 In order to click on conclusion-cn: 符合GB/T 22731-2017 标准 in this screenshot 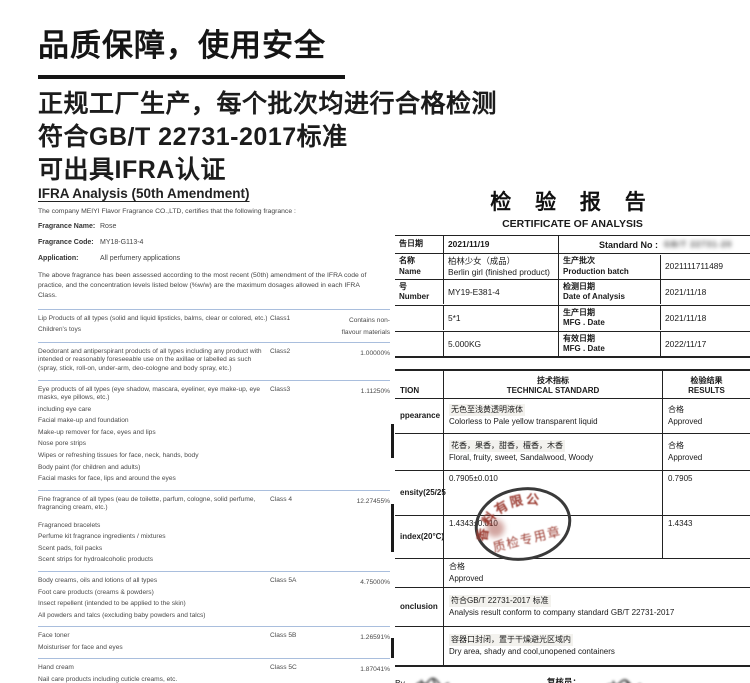, I will do `click(500, 601)`.